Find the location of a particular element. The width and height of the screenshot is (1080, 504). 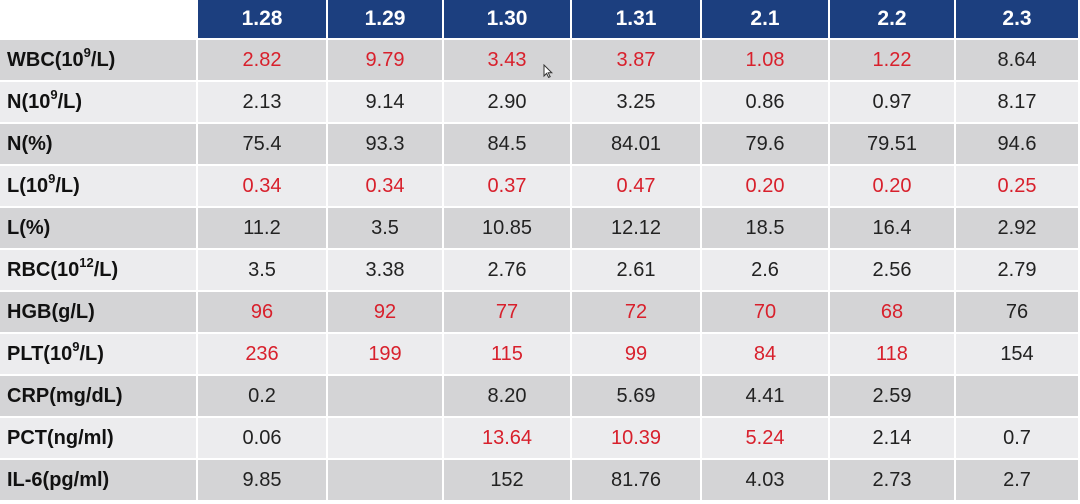

table-cell: 3.87 is located at coordinates (637, 61).